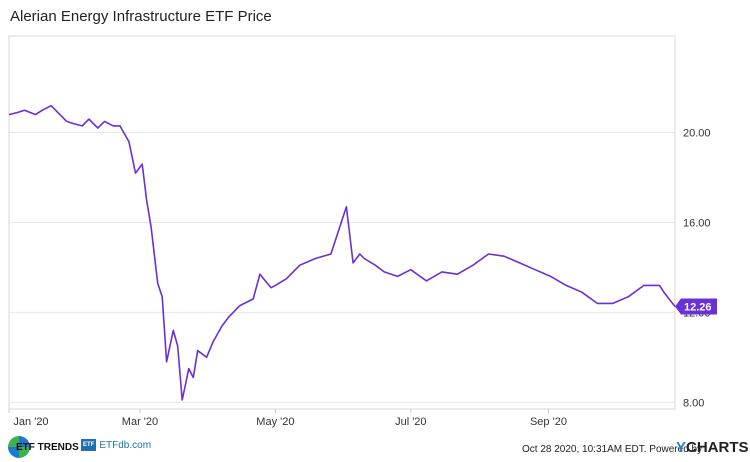 This screenshot has height=462, width=750. I want to click on x-tick-label: Jul '20, so click(410, 422).